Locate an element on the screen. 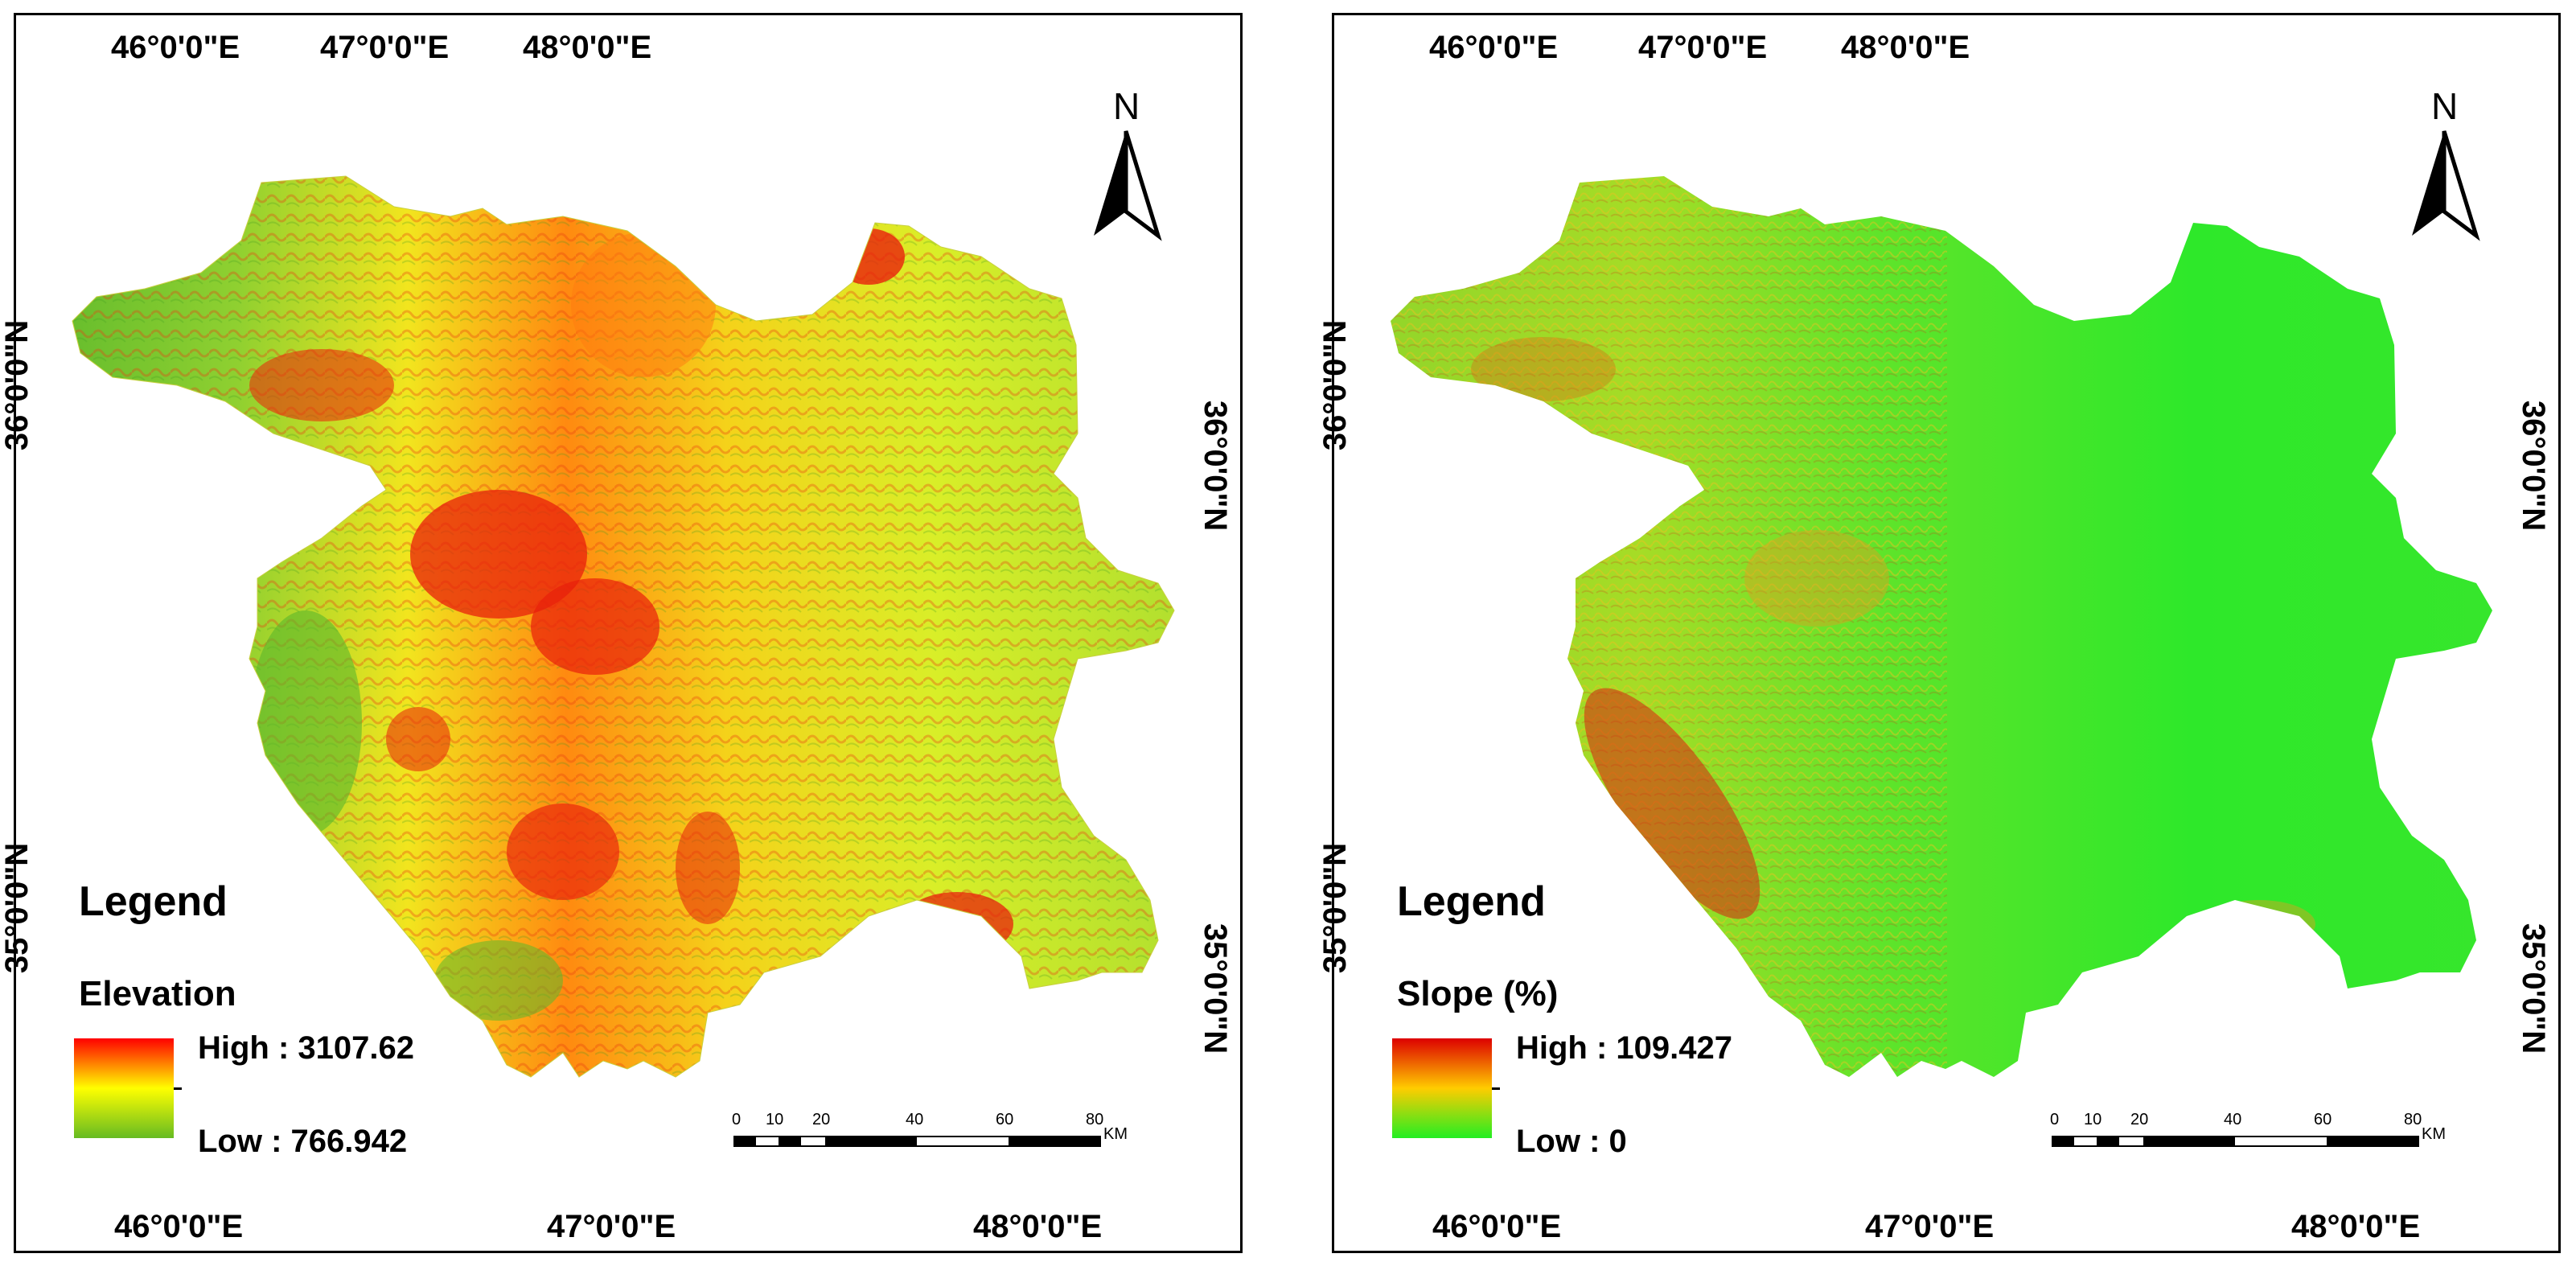  legend-variable-label: Slope (%) is located at coordinates (1478, 994).